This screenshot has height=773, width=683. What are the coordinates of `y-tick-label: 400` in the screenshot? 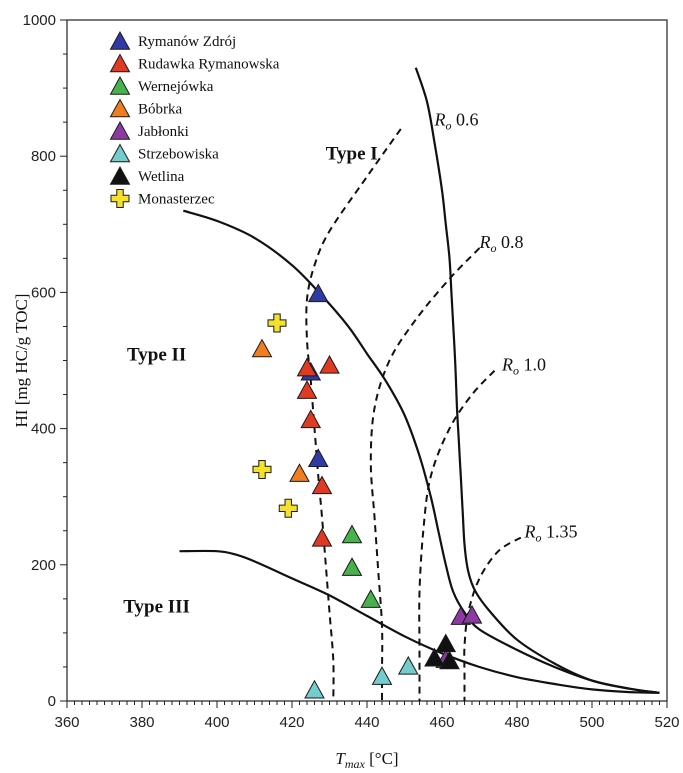 It's located at (43, 429).